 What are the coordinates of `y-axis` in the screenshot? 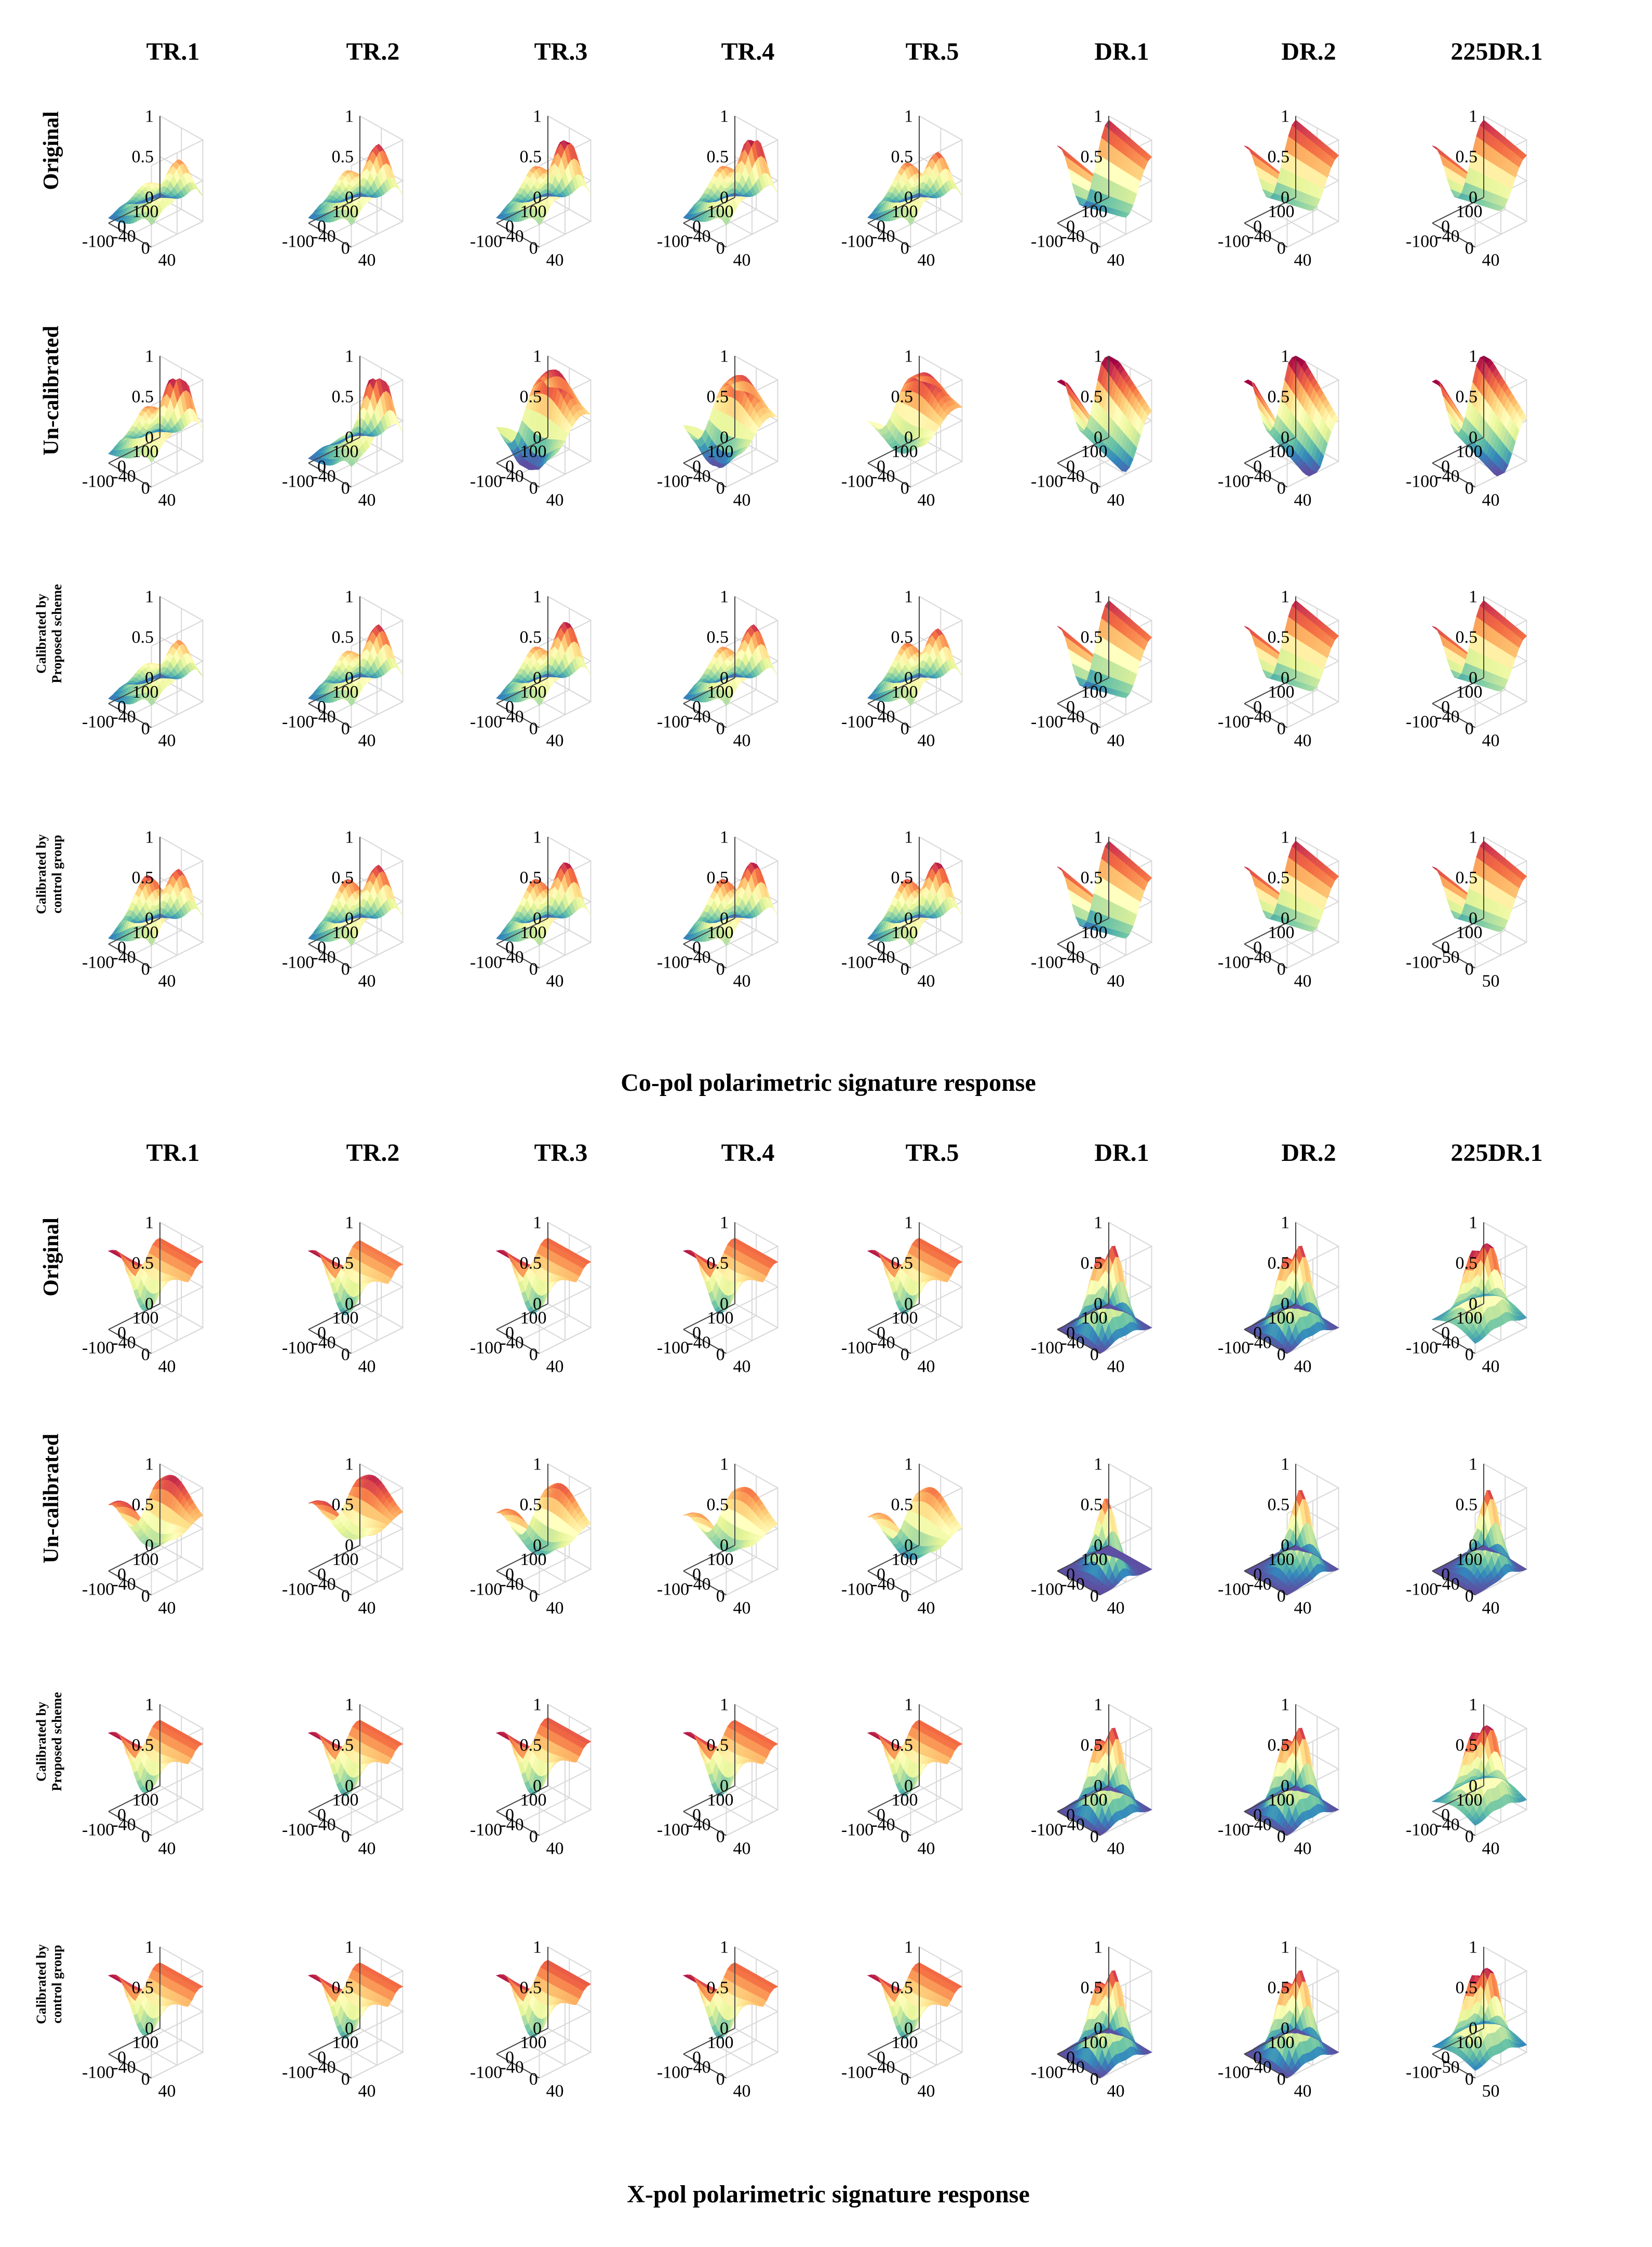 It's located at (130, 235).